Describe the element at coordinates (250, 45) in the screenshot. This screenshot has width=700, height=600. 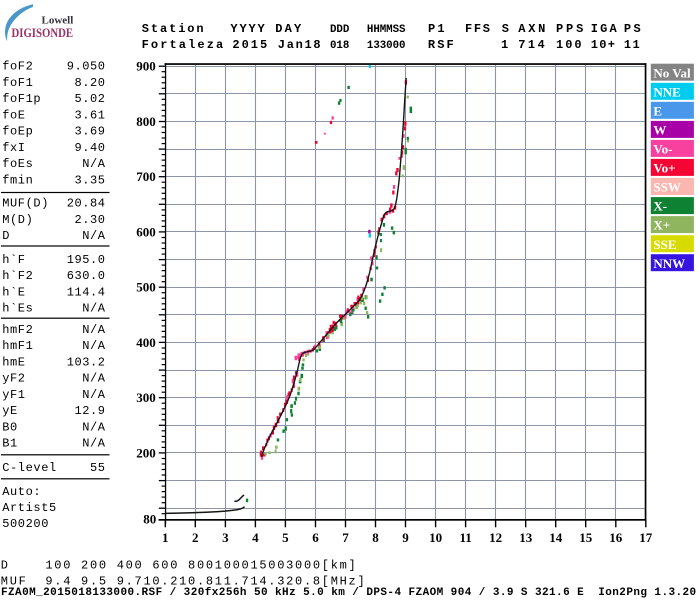
I see `svg-text: 2015` at that location.